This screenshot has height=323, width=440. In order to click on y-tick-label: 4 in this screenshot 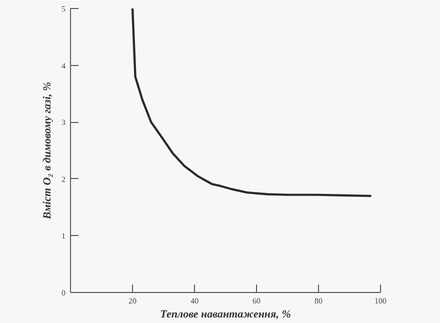, I will do `click(64, 65)`.